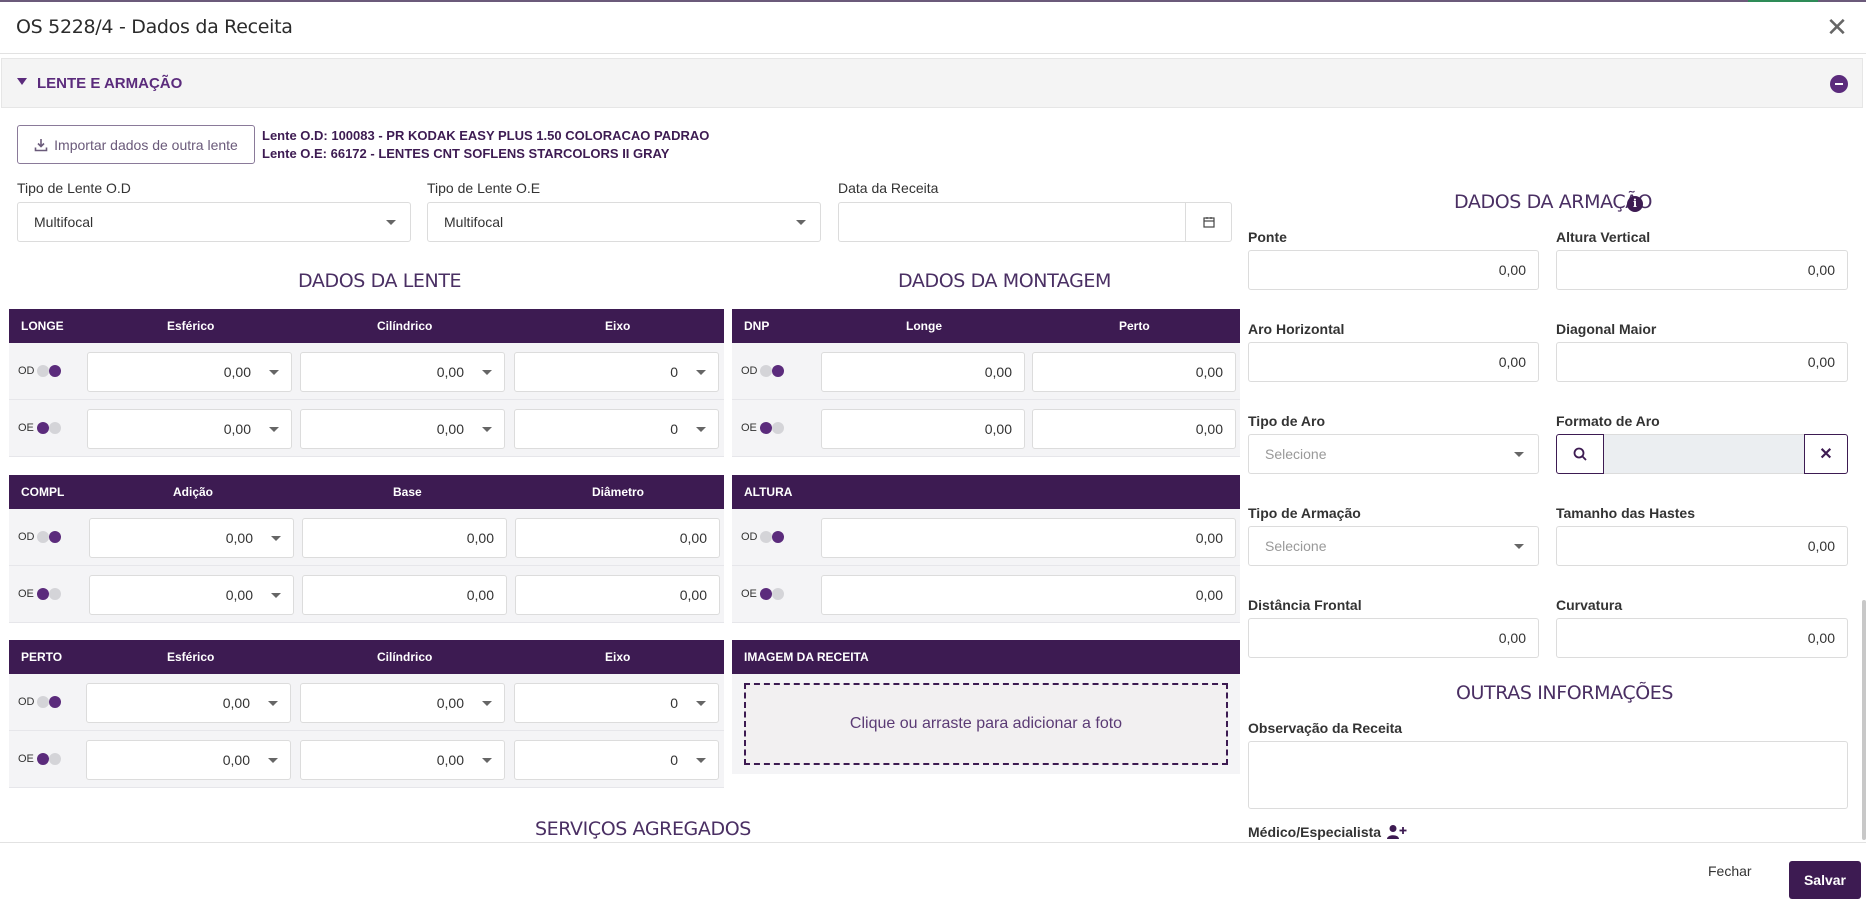 The image size is (1866, 903). What do you see at coordinates (1393, 362) in the screenshot?
I see `aro-horizontal-input: 0,00` at bounding box center [1393, 362].